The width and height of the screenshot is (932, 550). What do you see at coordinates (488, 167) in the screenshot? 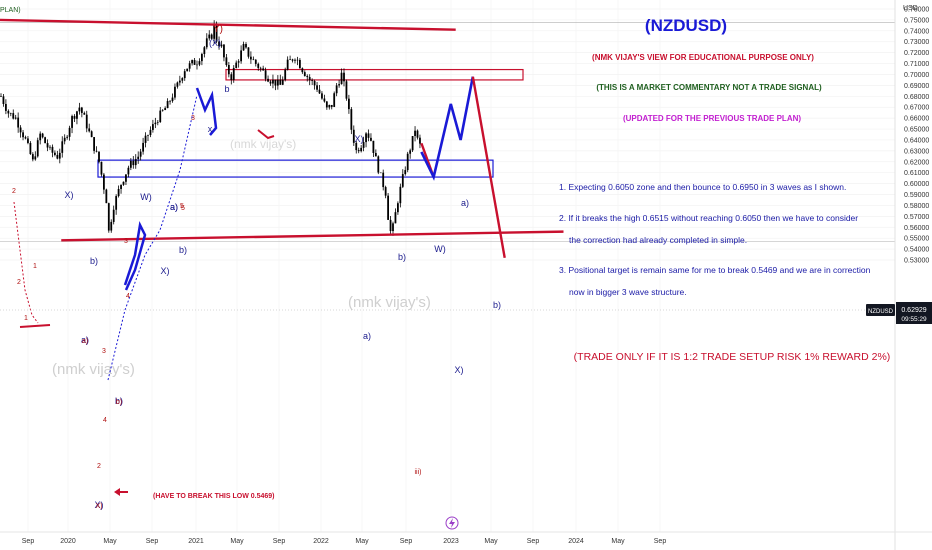
I see `projection-red-leg` at bounding box center [488, 167].